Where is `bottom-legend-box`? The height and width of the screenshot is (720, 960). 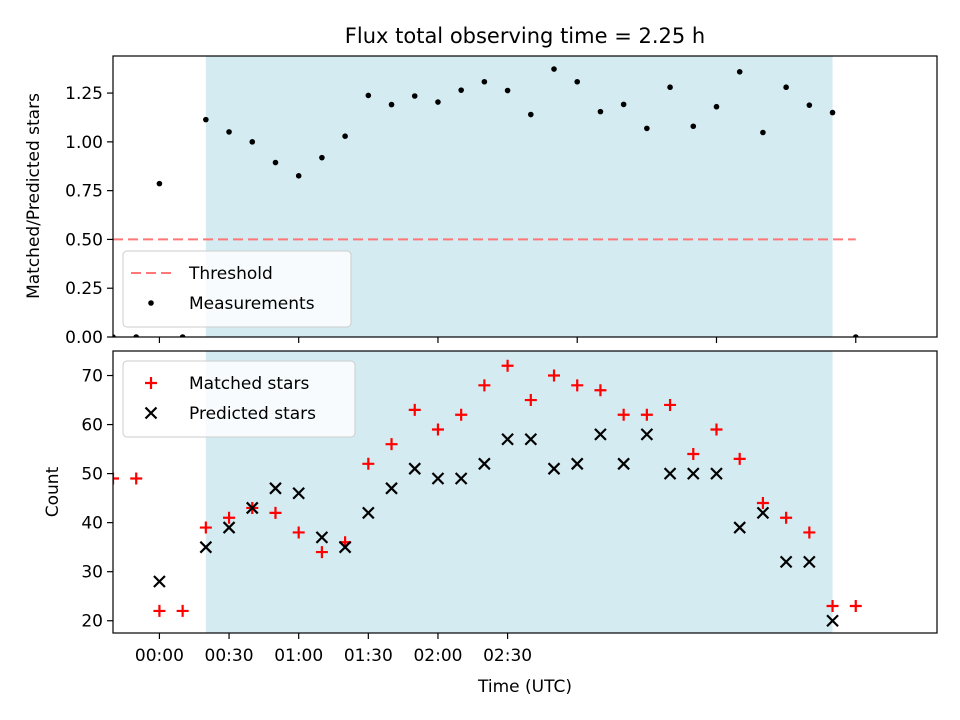 bottom-legend-box is located at coordinates (239, 399).